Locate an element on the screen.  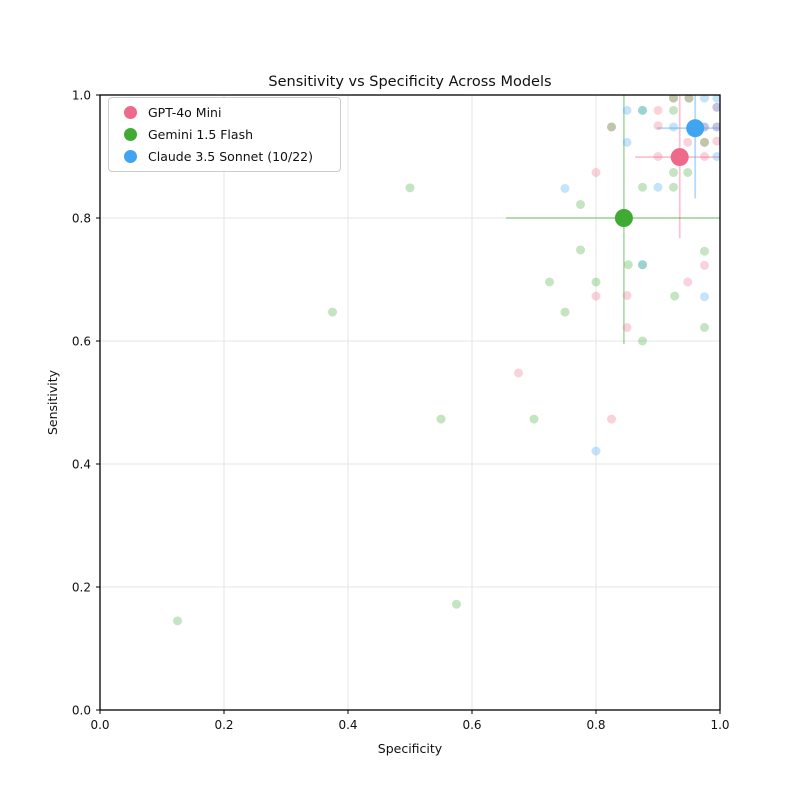
series-gpt-4o-mini-points is located at coordinates (617, 259).